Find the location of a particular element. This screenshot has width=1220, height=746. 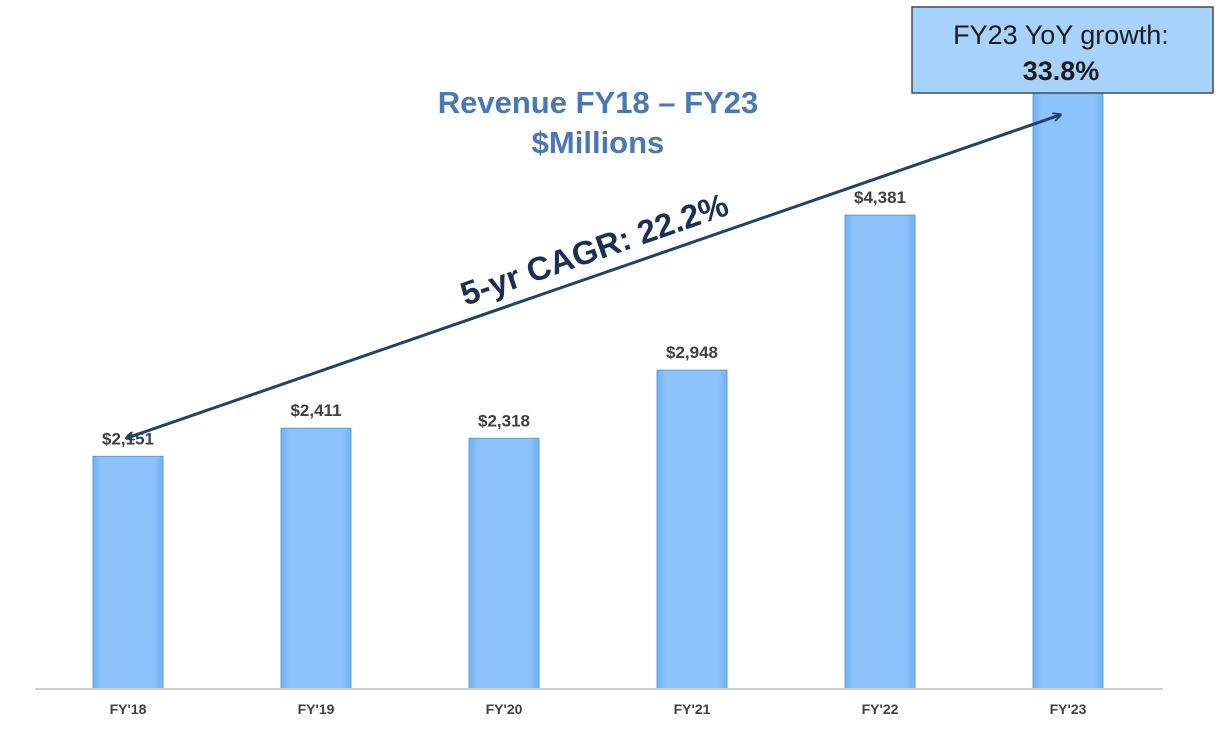

yoy-growth-label: FY23 YoY growth: is located at coordinates (1061, 35).